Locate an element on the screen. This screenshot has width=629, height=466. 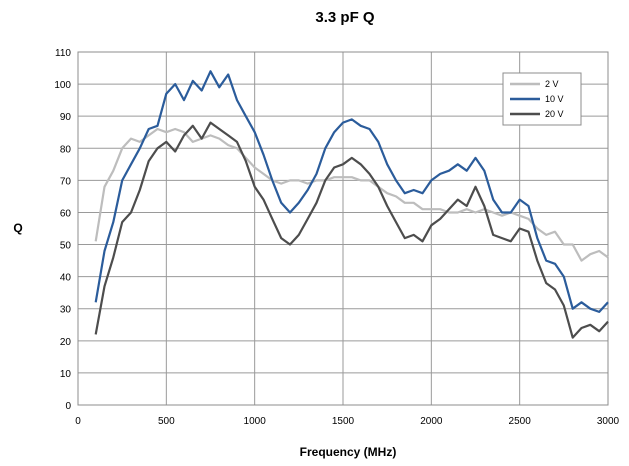
x-tick-label: 2000 is located at coordinates (431, 421).